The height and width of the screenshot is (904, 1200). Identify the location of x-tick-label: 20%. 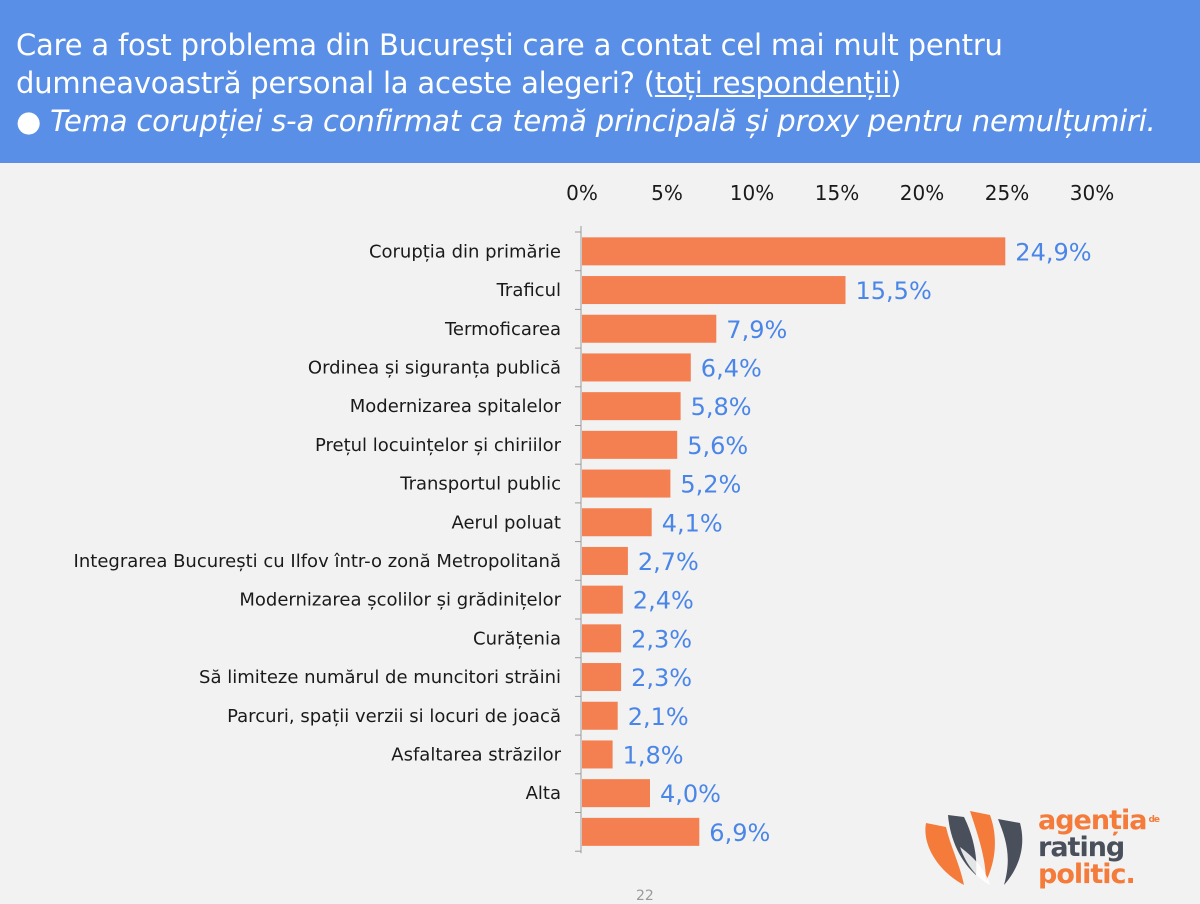
(922, 193).